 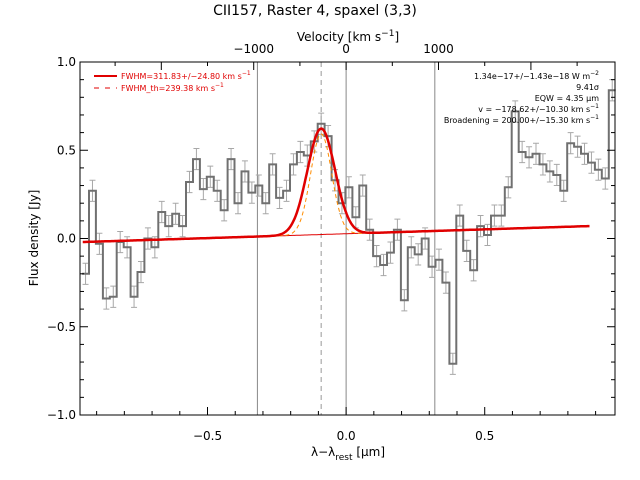 I want to click on annotation-broadening: Broadening = 200.00+/−15.30 km s−1, so click(x=521, y=119).